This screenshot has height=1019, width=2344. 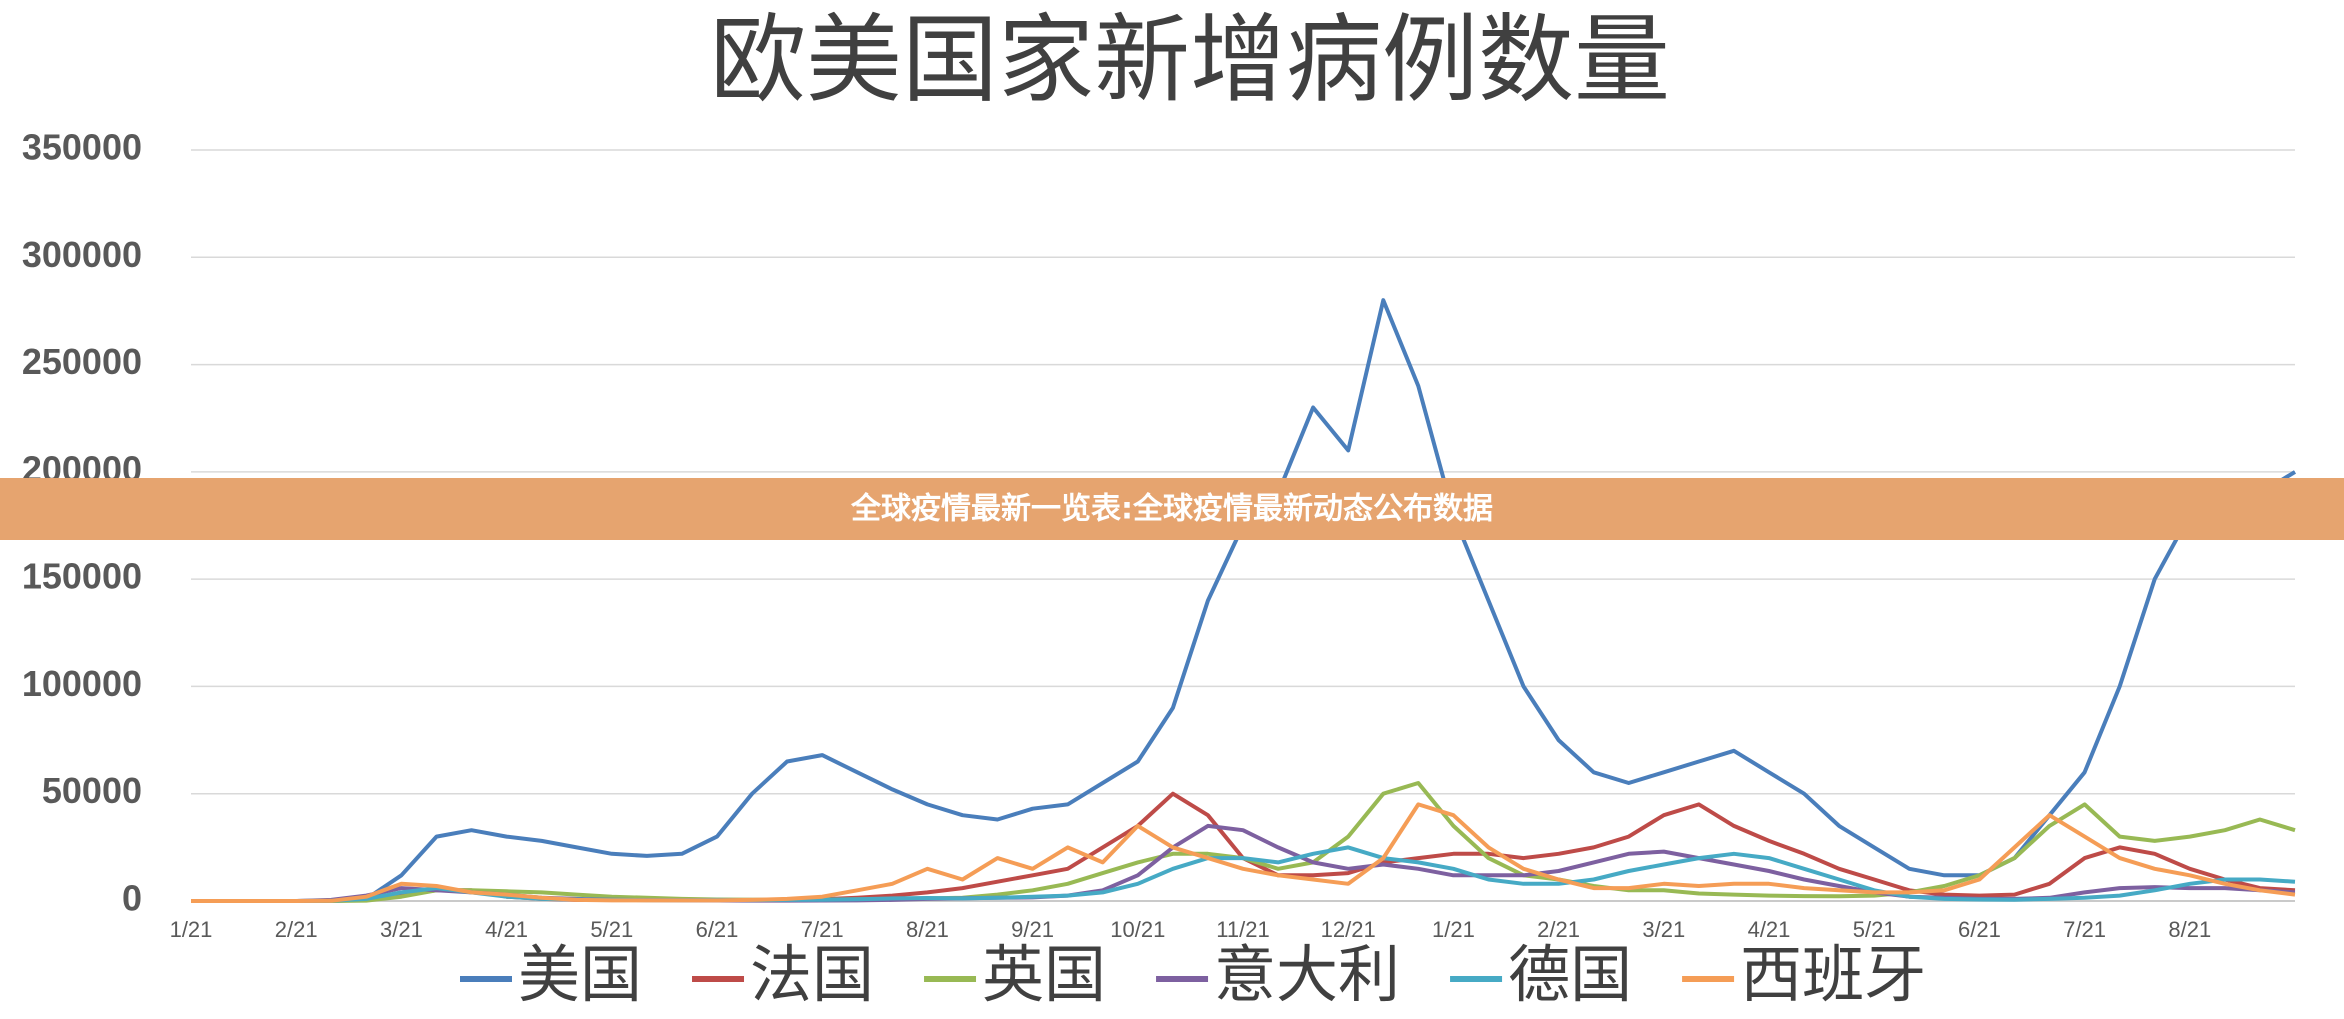 What do you see at coordinates (82, 147) in the screenshot?
I see `y-tick-label: 350000` at bounding box center [82, 147].